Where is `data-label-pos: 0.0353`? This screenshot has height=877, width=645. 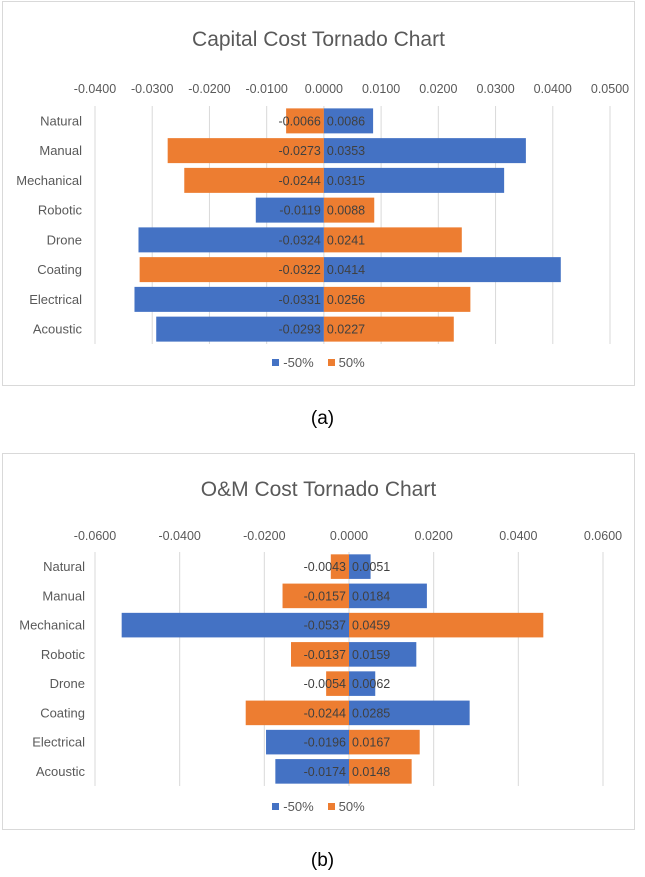 data-label-pos: 0.0353 is located at coordinates (346, 151).